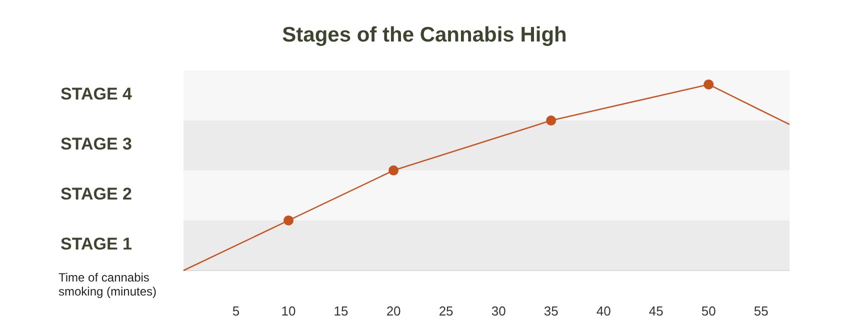 This screenshot has width=848, height=330. What do you see at coordinates (551, 311) in the screenshot?
I see `x-tick-label: 35` at bounding box center [551, 311].